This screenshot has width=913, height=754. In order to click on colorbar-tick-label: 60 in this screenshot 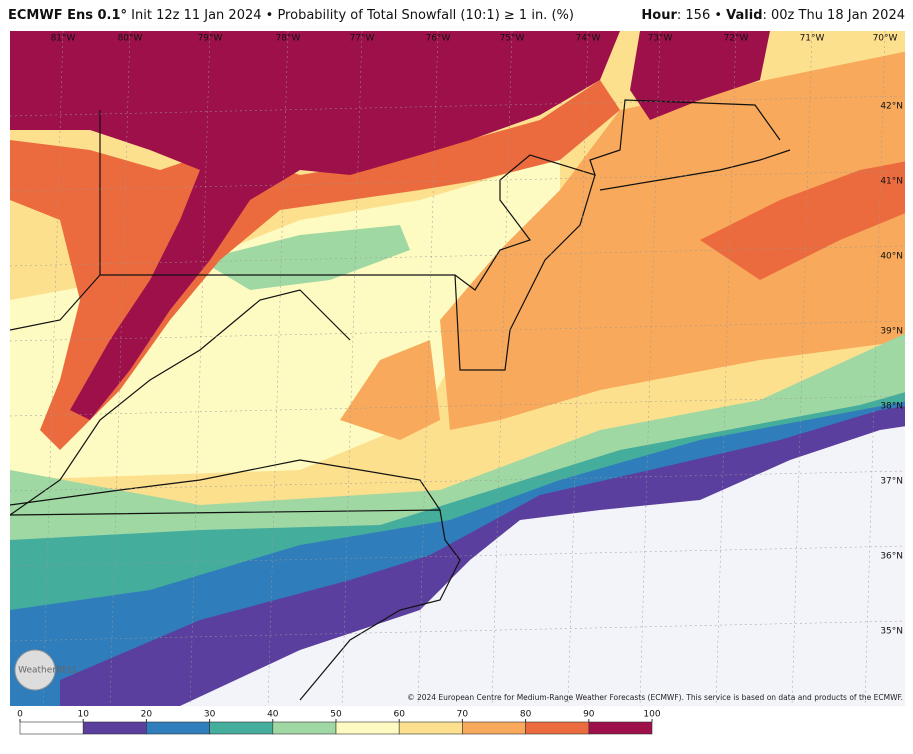, I will do `click(399, 715)`.